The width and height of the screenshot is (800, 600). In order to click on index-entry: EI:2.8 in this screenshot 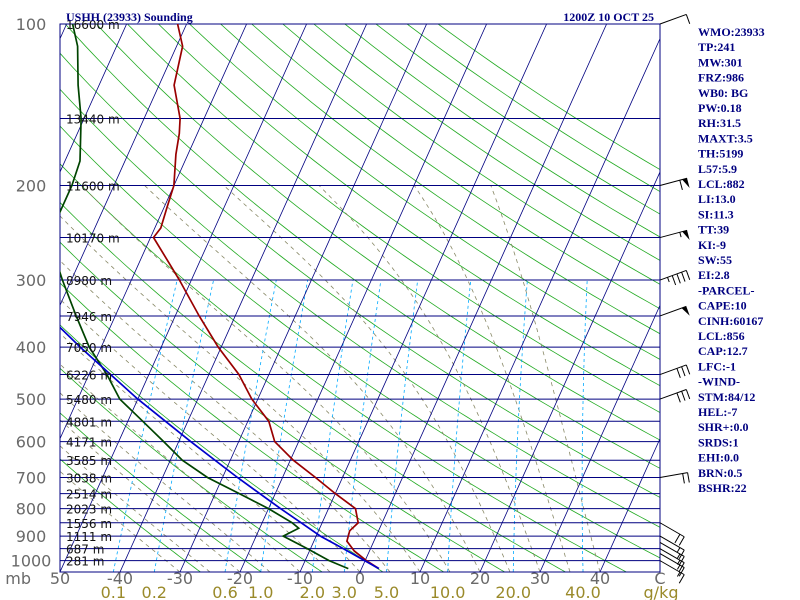, I will do `click(714, 275)`.